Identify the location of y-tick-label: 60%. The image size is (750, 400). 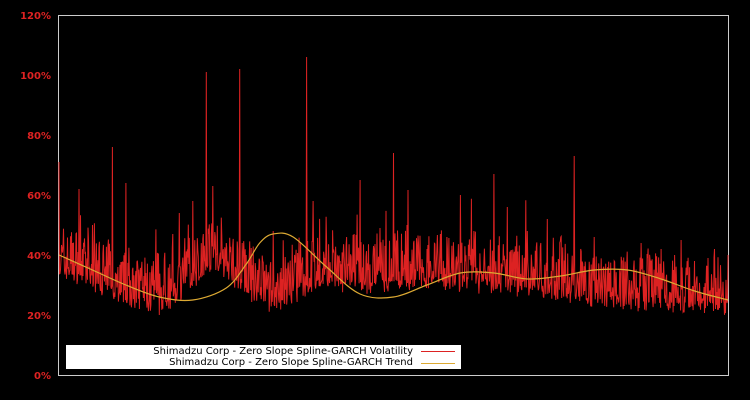
(39, 196).